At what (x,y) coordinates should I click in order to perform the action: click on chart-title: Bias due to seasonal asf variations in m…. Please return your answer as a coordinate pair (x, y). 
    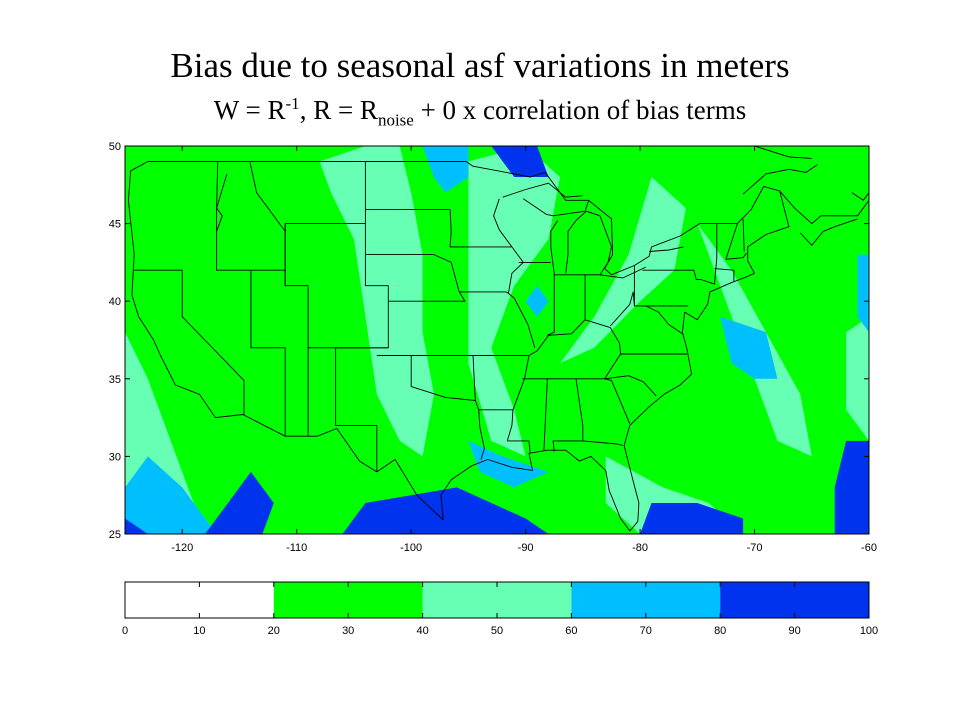
    Looking at the image, I should click on (480, 65).